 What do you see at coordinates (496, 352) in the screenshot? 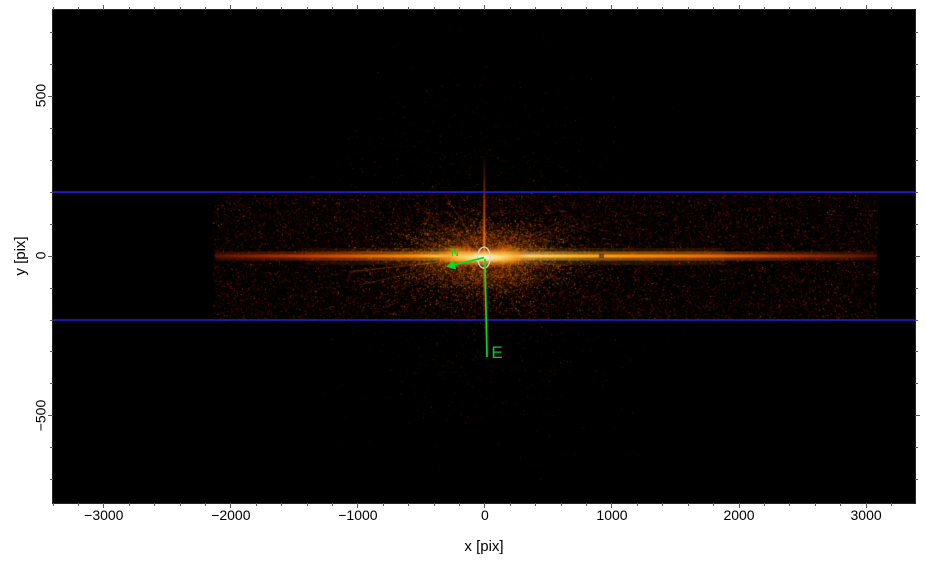
I see `east-label: E` at bounding box center [496, 352].